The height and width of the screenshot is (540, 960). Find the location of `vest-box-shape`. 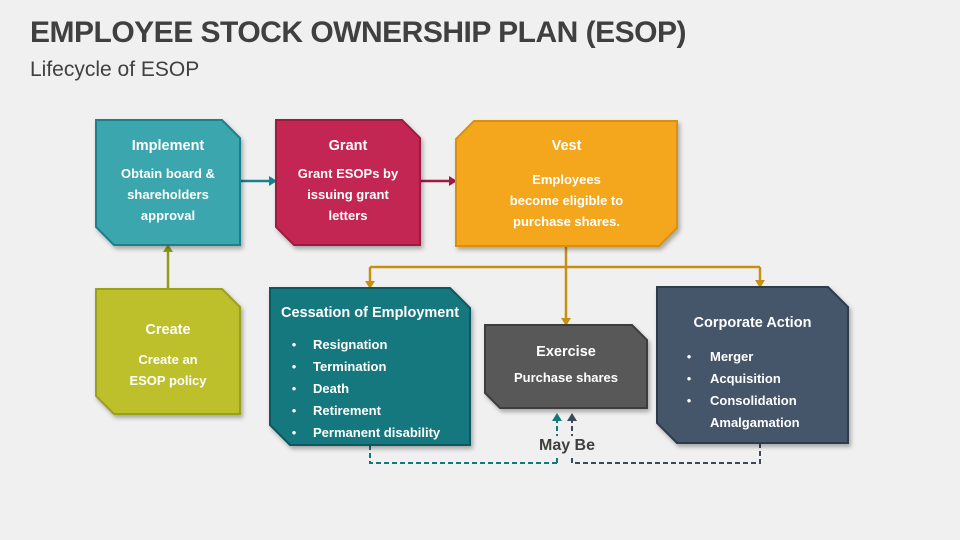

vest-box-shape is located at coordinates (566, 183).